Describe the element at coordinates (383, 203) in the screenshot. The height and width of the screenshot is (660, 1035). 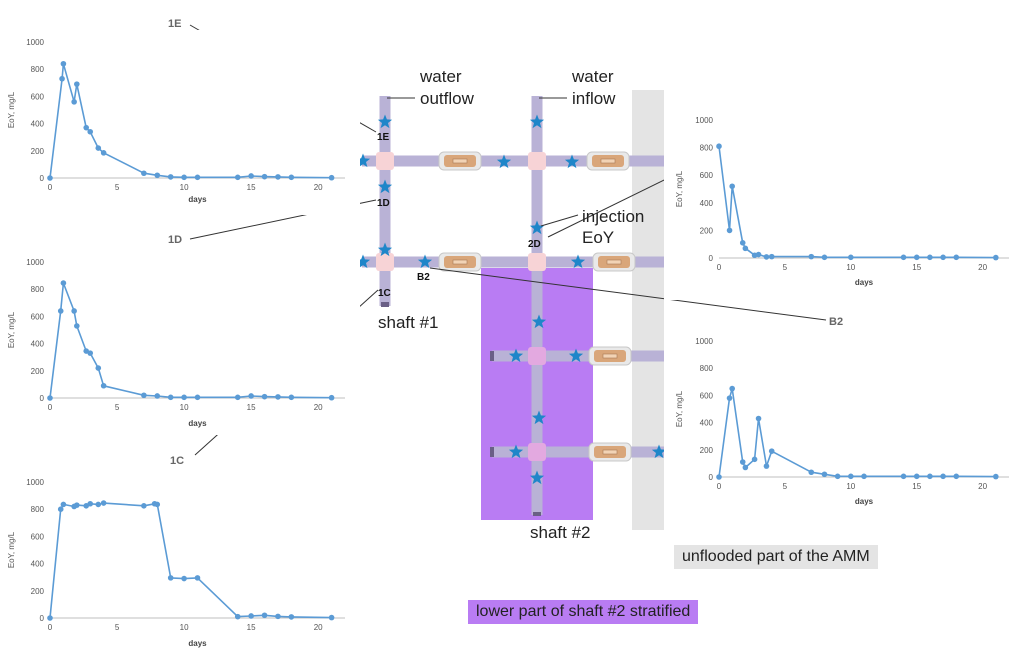
I see `point-label-1d: 1D` at that location.